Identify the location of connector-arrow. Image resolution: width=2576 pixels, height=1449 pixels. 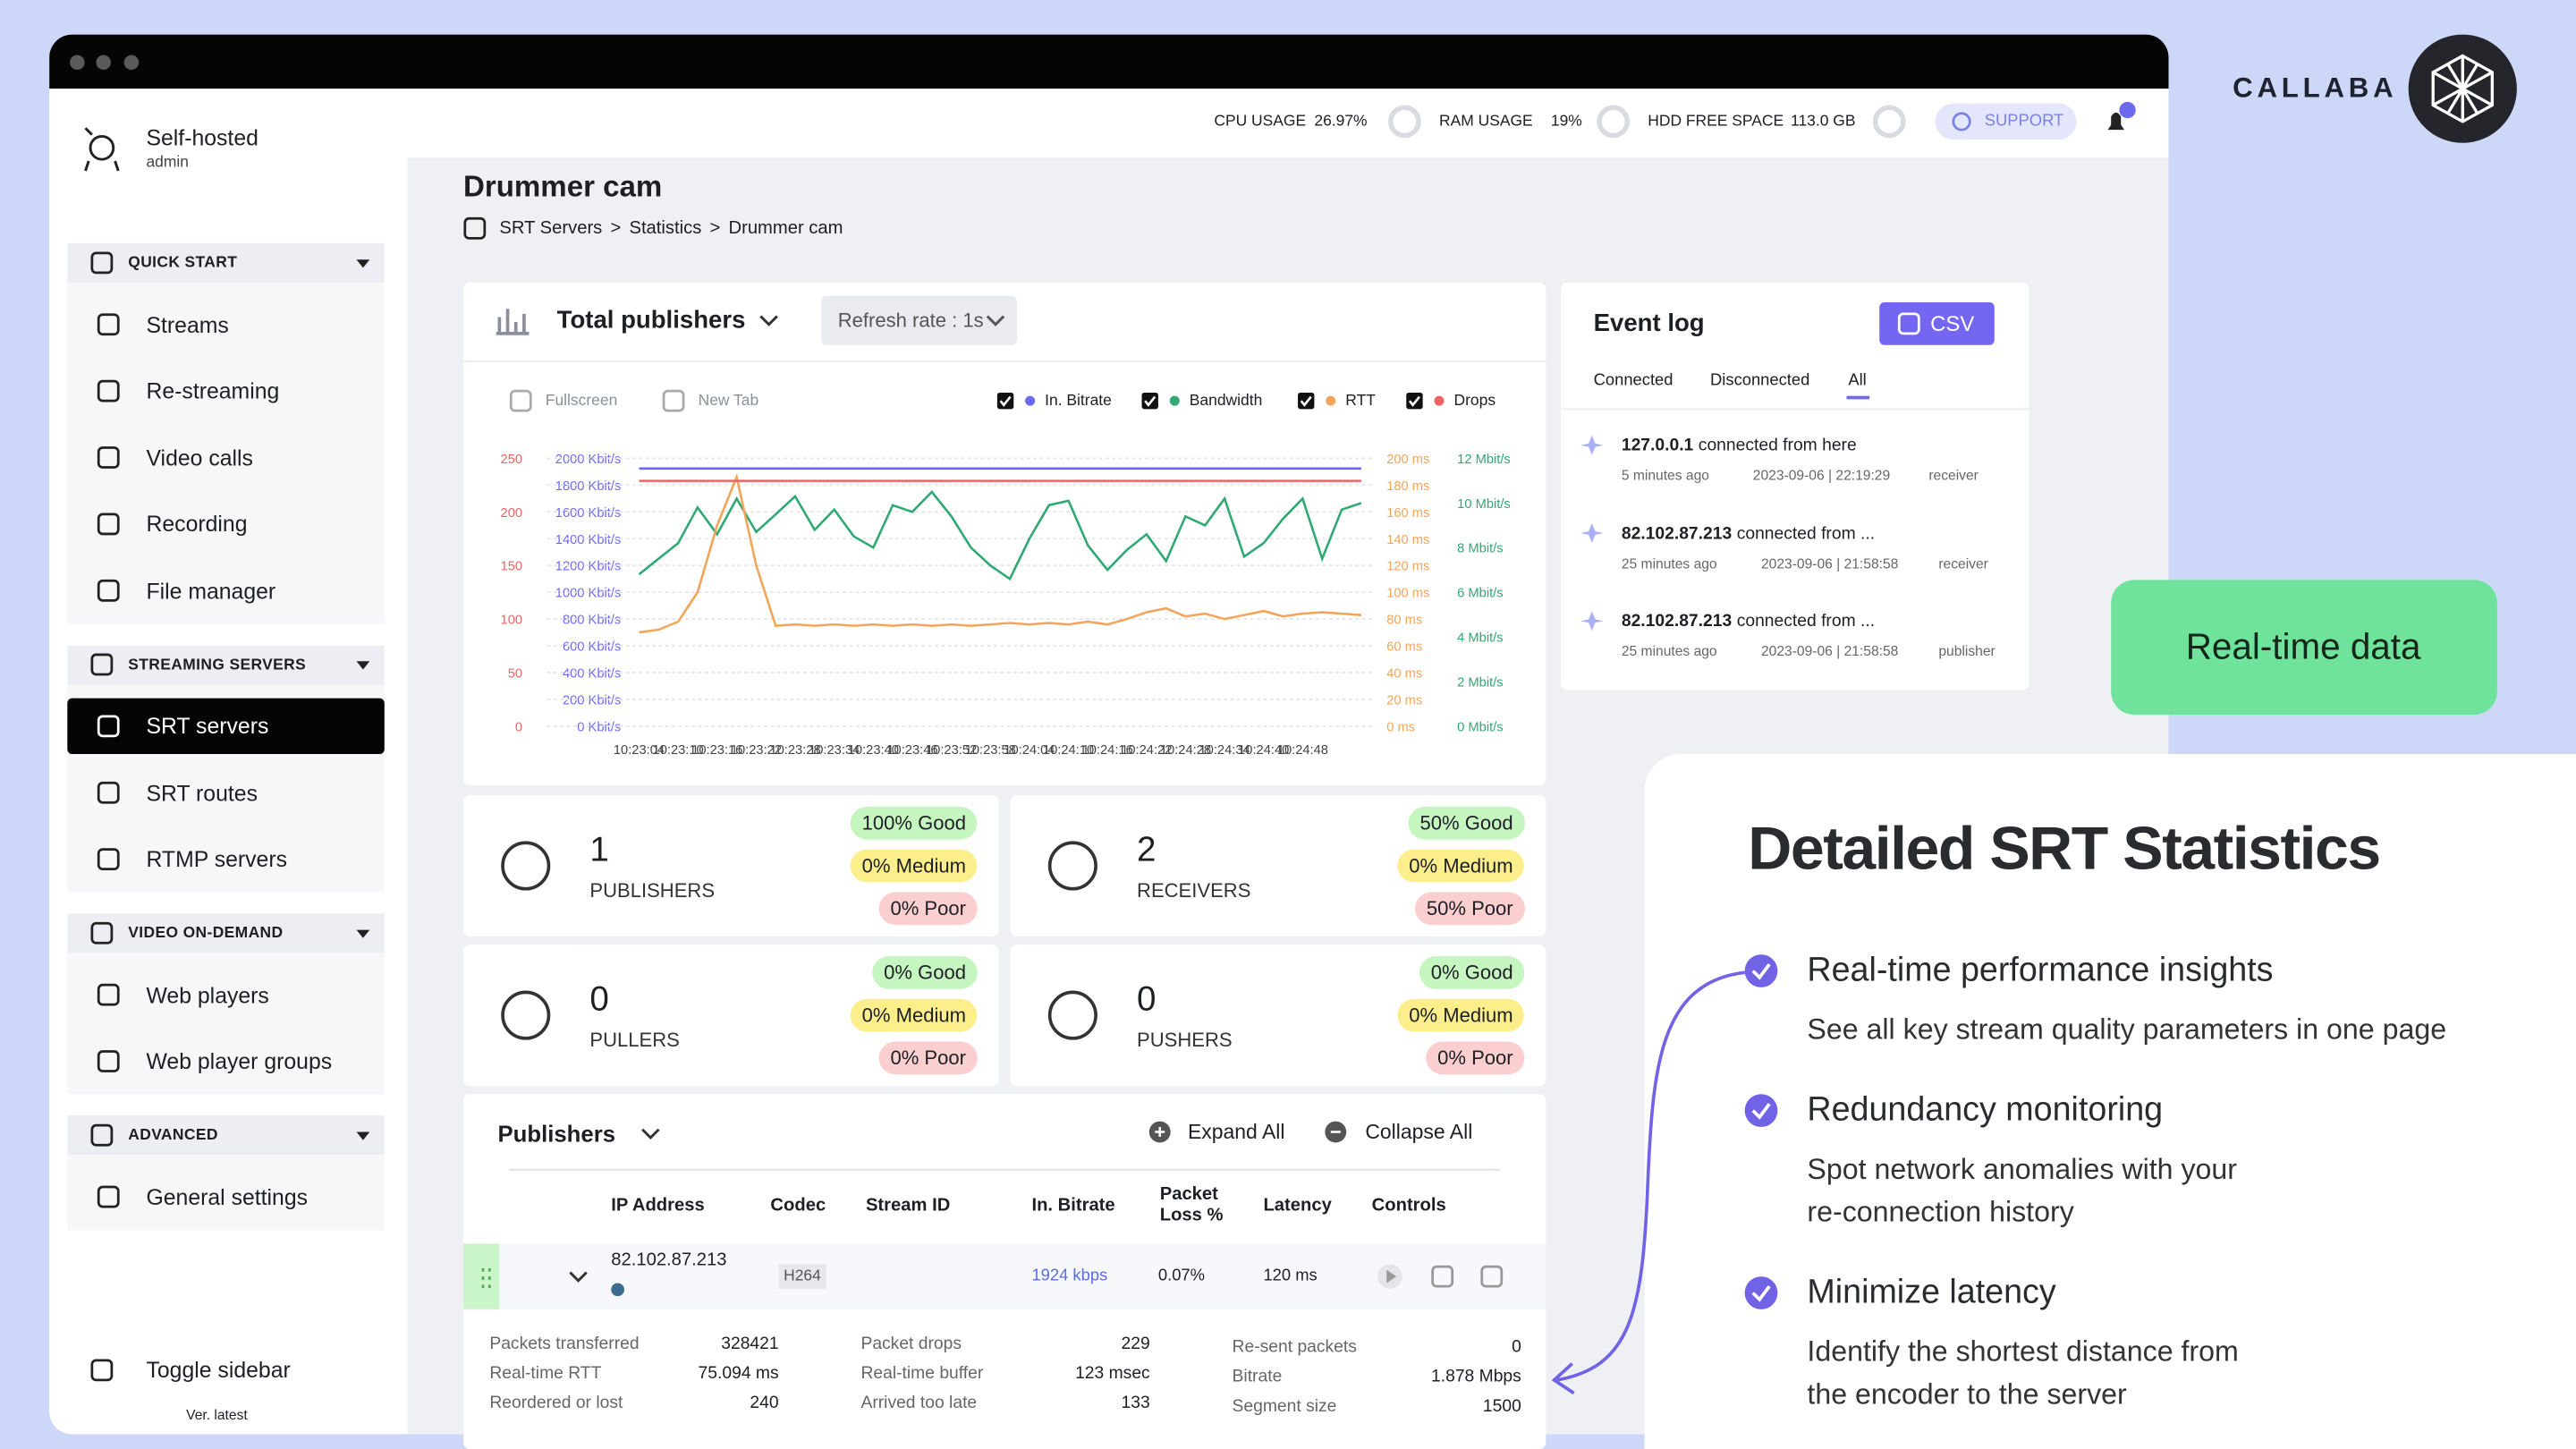
(1650, 1176).